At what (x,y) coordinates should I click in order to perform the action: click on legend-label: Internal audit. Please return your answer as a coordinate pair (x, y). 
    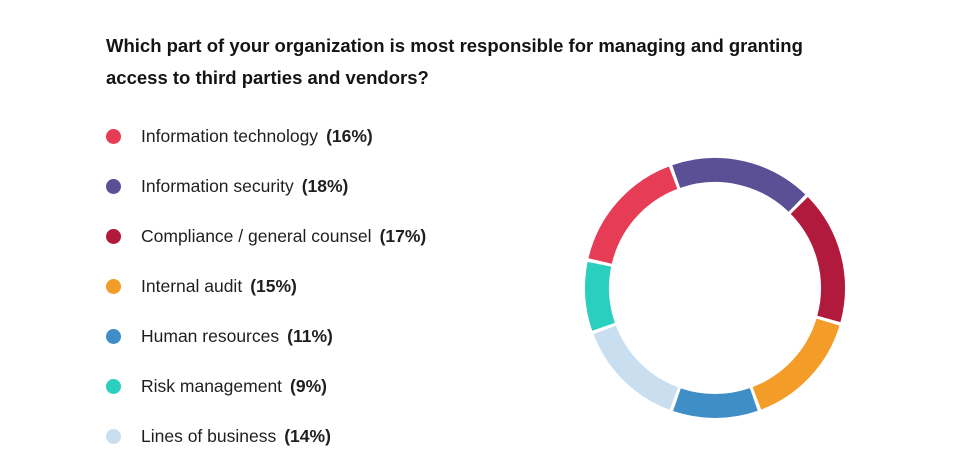
    Looking at the image, I should click on (192, 285).